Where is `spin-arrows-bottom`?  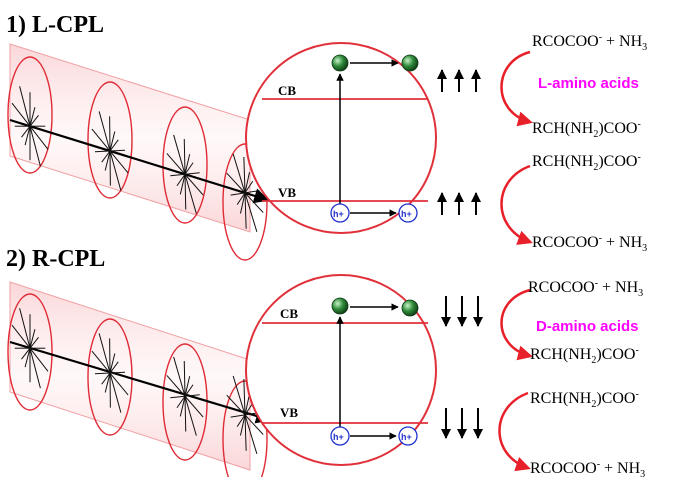
spin-arrows-bottom is located at coordinates (462, 423).